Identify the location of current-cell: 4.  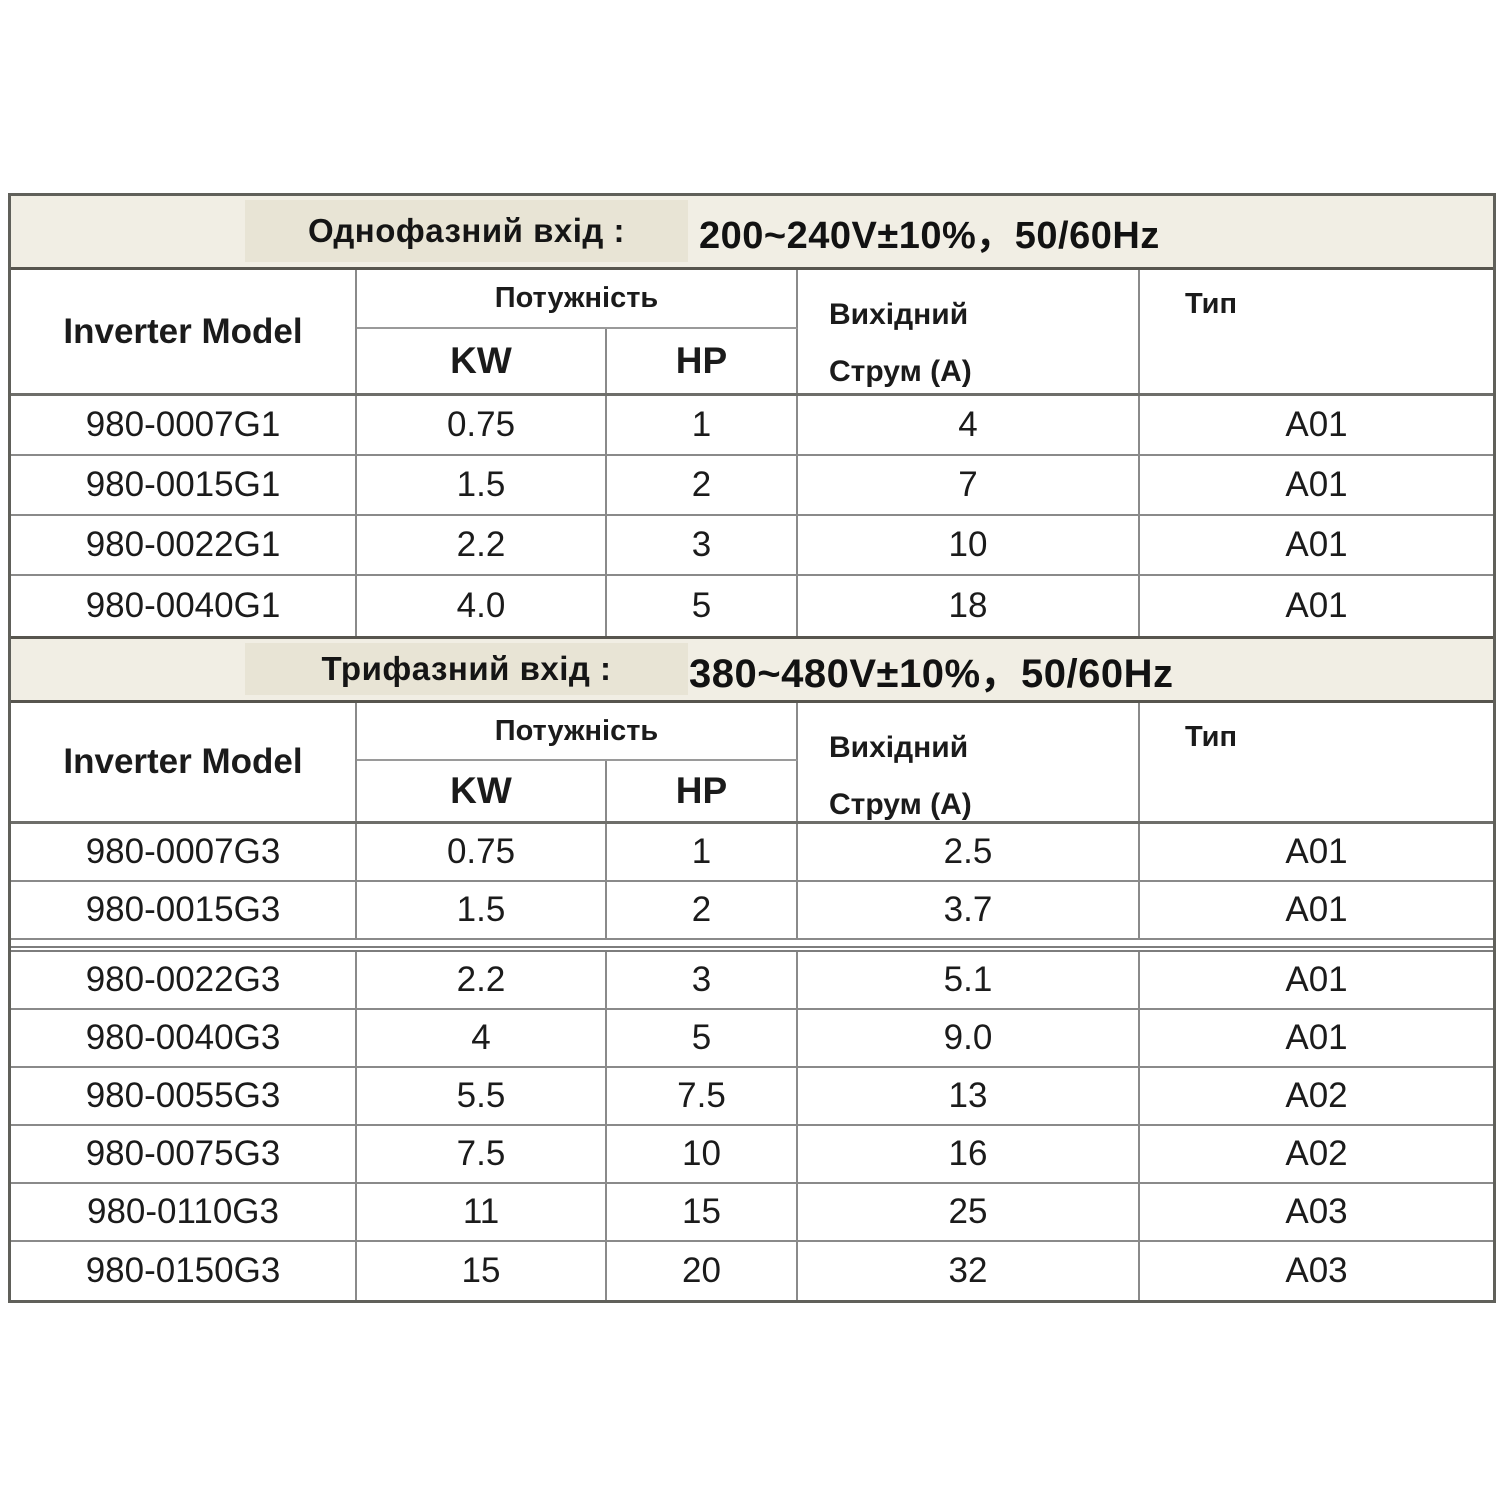
(969, 426).